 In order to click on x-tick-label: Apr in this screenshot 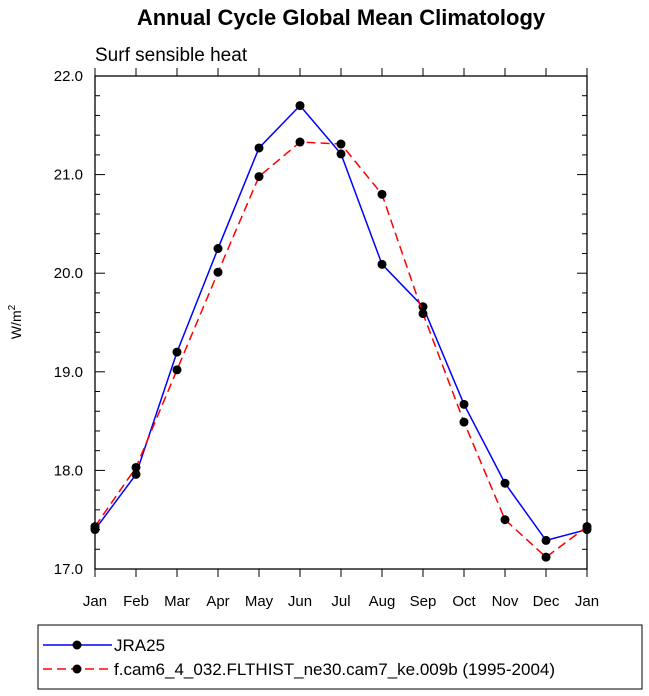, I will do `click(217, 601)`.